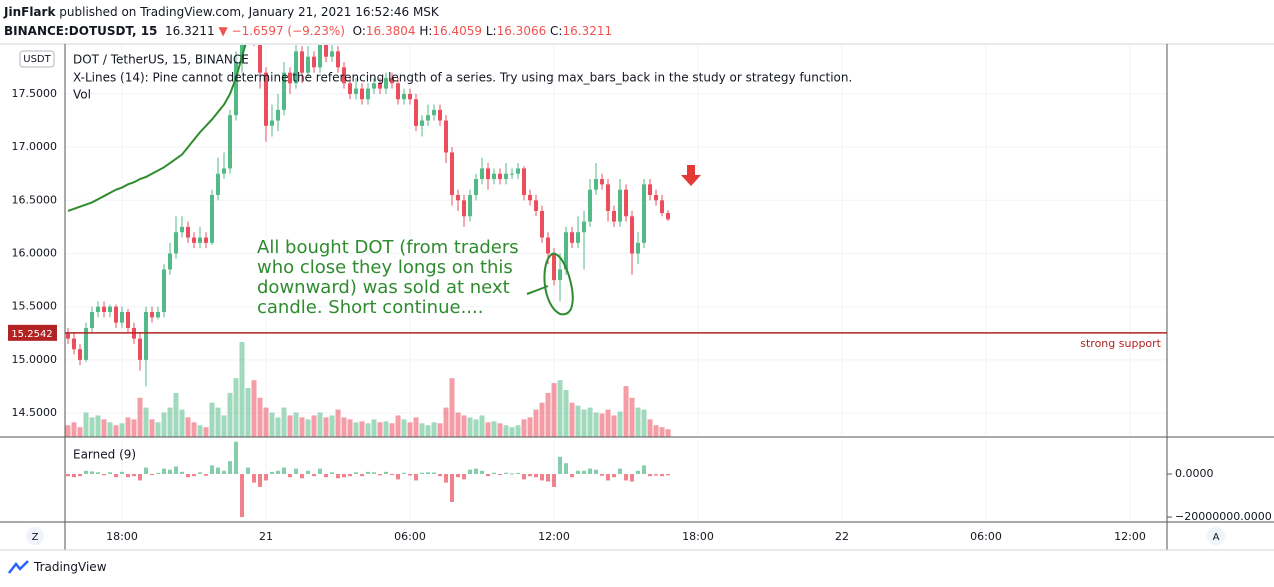  I want to click on x-tick-label: 21, so click(266, 536).